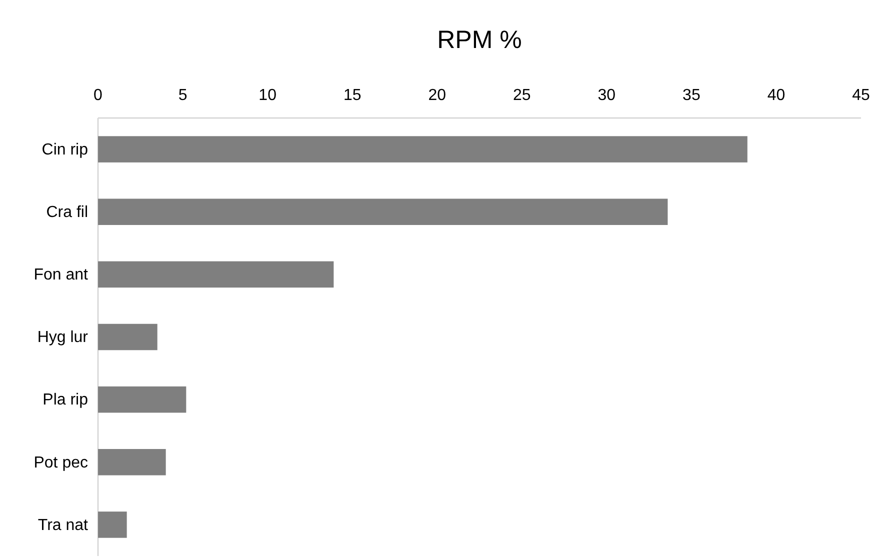 Image resolution: width=873 pixels, height=559 pixels. What do you see at coordinates (437, 95) in the screenshot?
I see `x-tick-label: 20` at bounding box center [437, 95].